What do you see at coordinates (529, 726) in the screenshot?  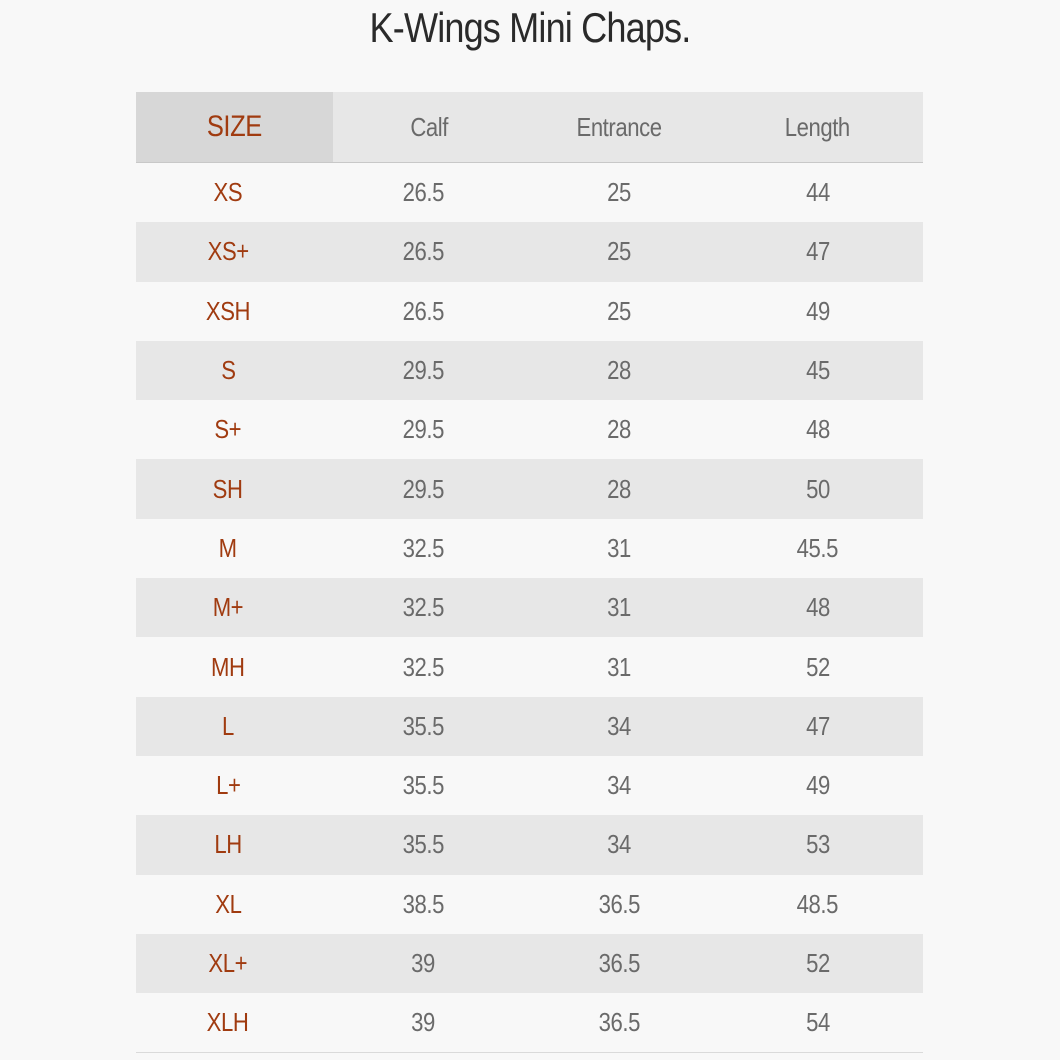 I see `table-row: L 35.5 34 47` at bounding box center [529, 726].